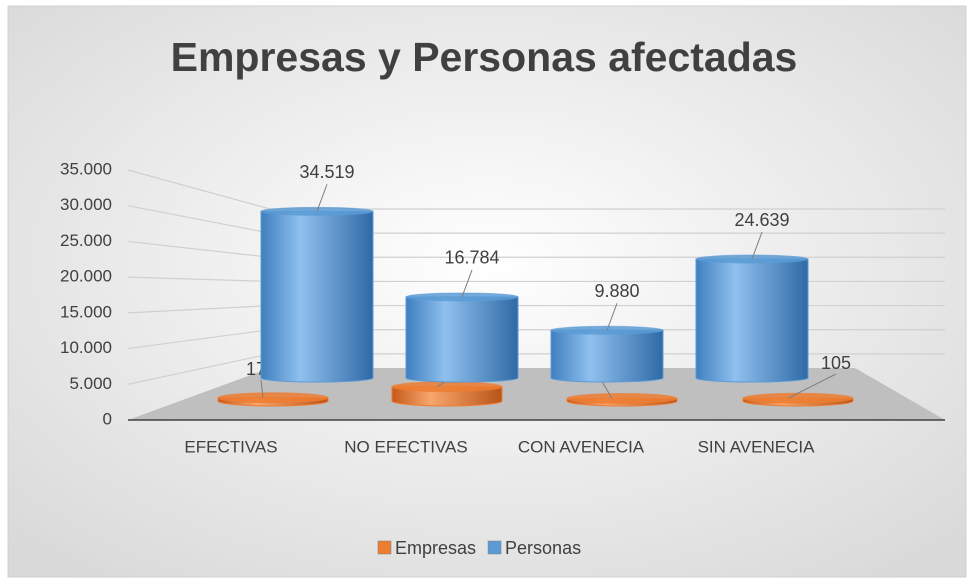  Describe the element at coordinates (581, 446) in the screenshot. I see `x-tick-label: CON AVENECIA` at that location.